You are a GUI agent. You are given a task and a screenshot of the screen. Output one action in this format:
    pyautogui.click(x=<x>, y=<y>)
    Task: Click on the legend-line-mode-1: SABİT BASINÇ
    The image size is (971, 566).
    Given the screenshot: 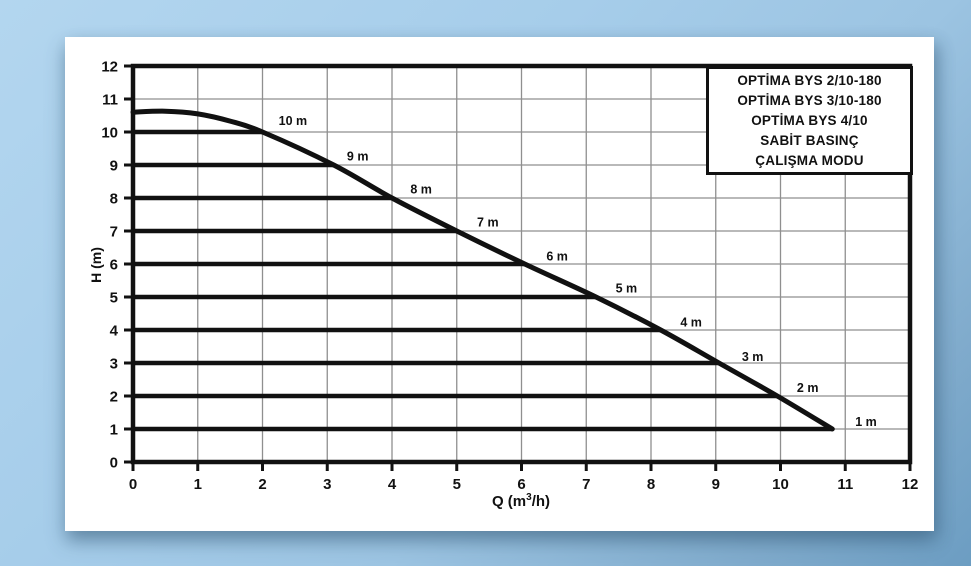 What is the action you would take?
    pyautogui.click(x=809, y=140)
    